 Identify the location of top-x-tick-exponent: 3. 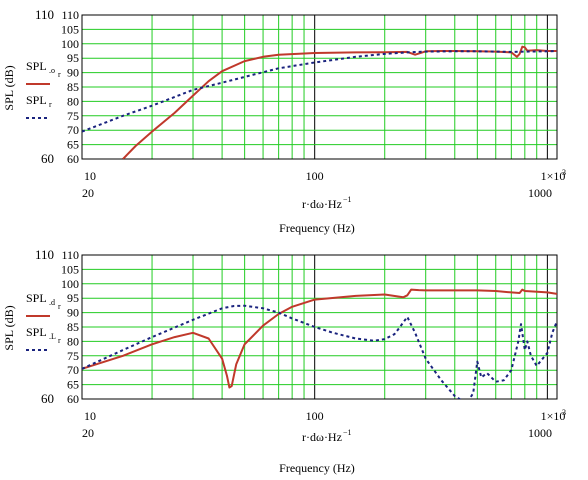
(564, 172).